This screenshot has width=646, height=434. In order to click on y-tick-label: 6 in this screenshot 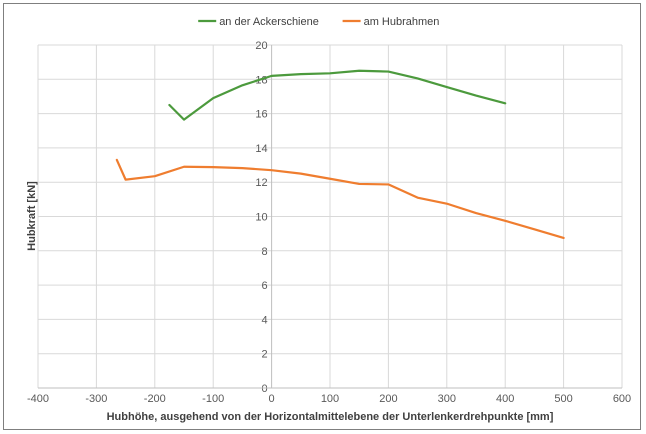, I will do `click(264, 286)`.